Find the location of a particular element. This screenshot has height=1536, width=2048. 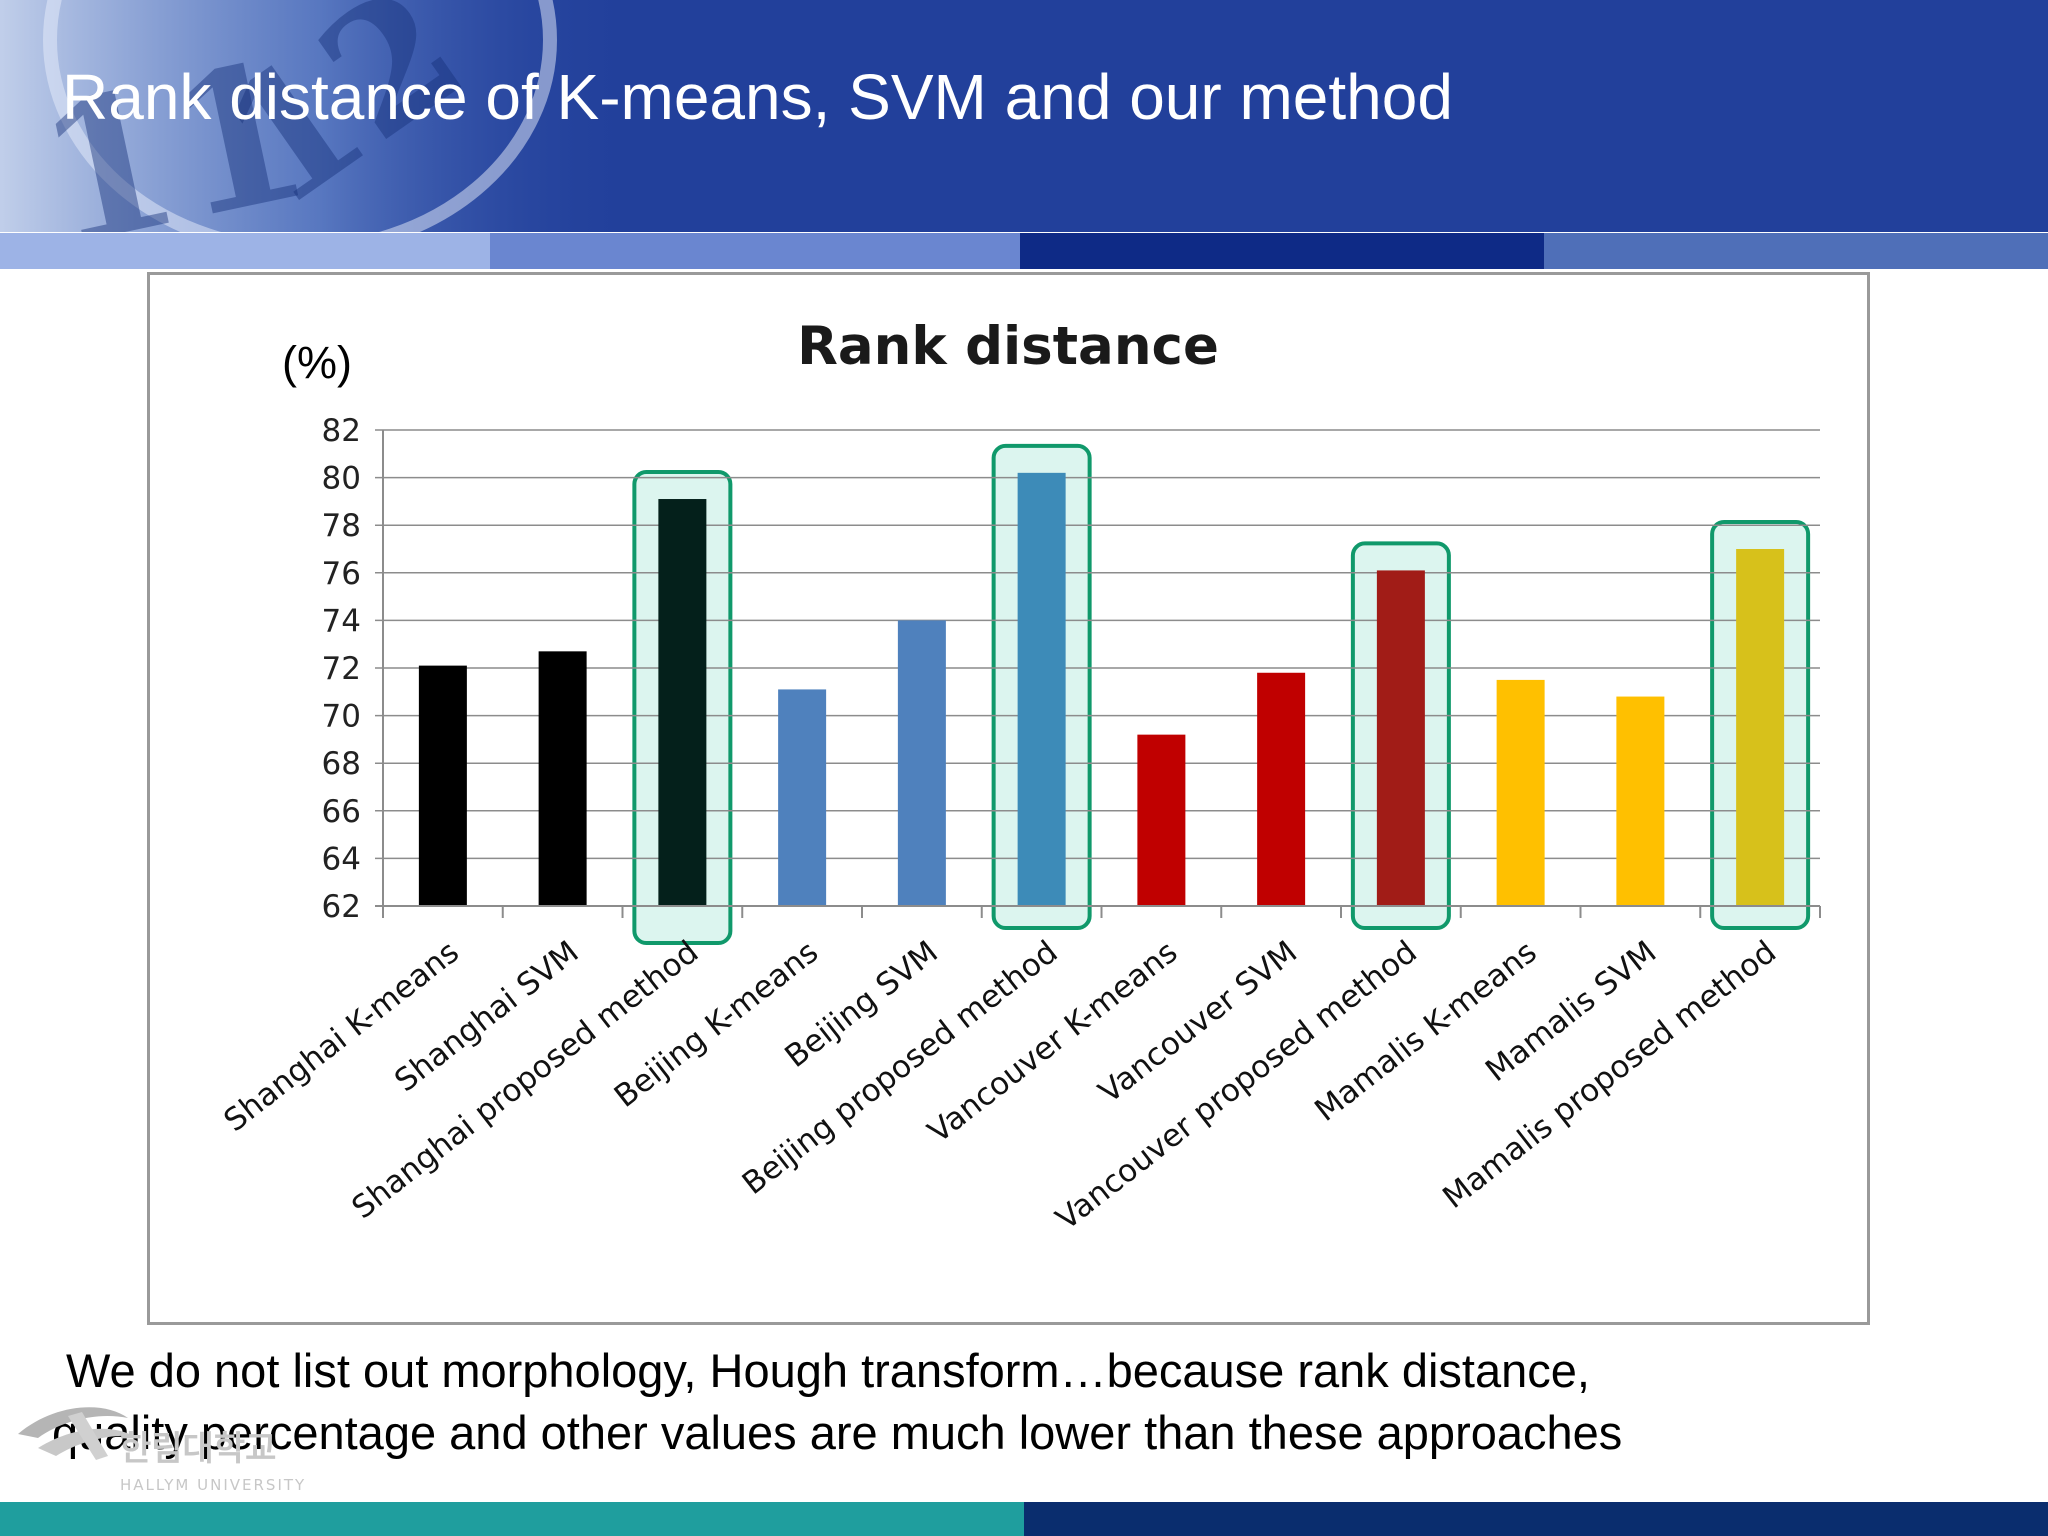

chart-title: Rank distance is located at coordinates (1008, 346).